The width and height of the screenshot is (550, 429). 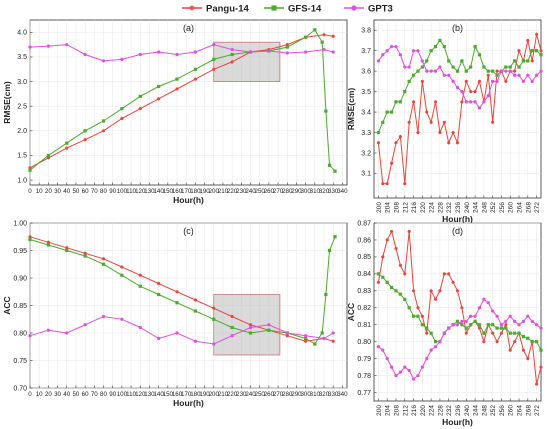 What do you see at coordinates (368, 9) in the screenshot?
I see `legend-item-gpt3: GPT3` at bounding box center [368, 9].